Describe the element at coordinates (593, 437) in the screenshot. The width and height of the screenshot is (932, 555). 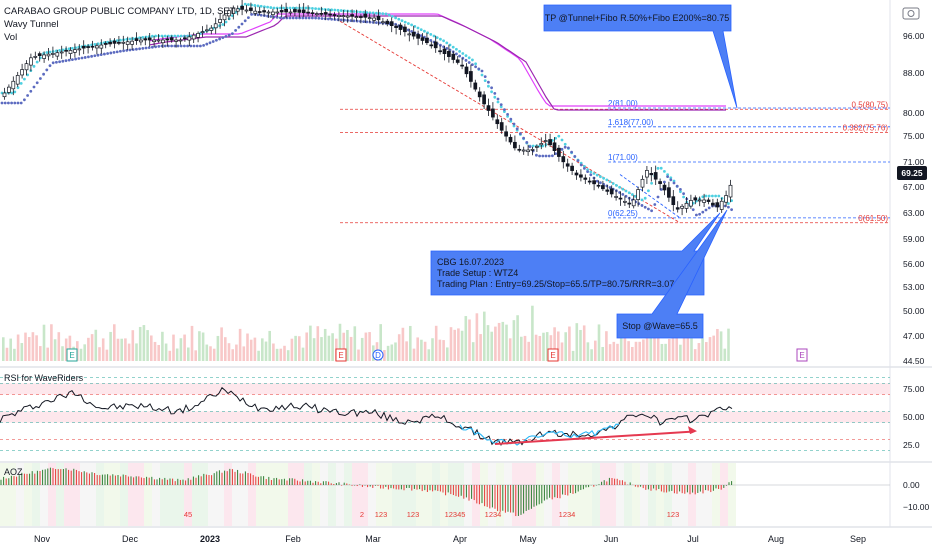
I see `divergence-arrow` at that location.